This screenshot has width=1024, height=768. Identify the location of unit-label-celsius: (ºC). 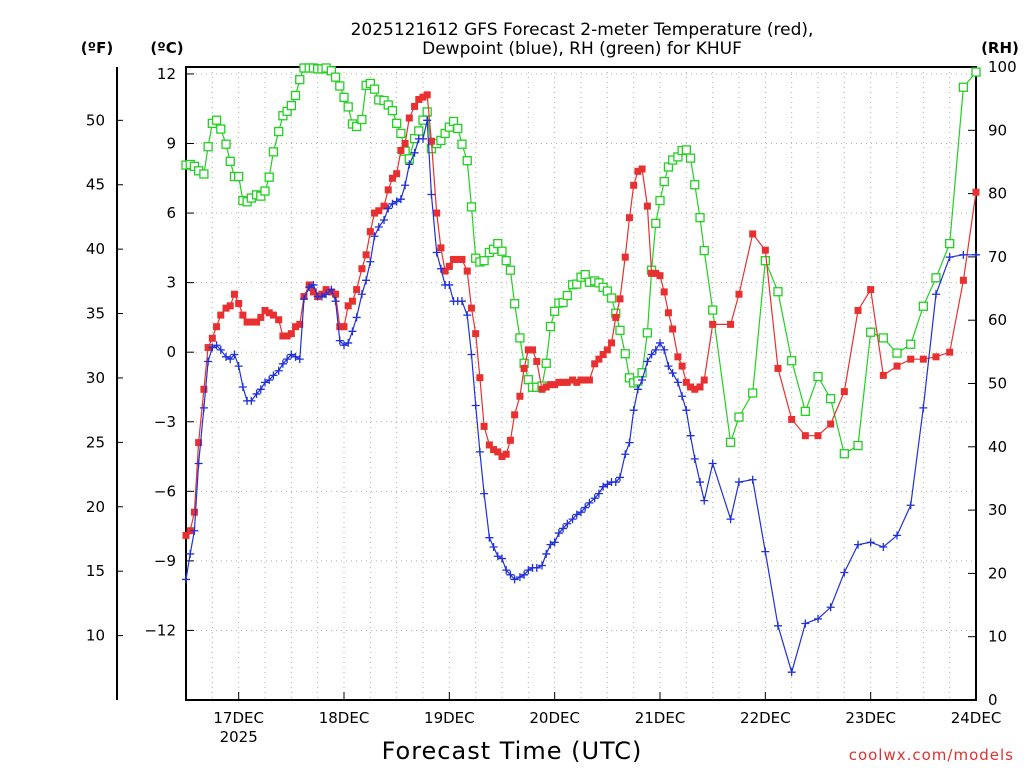
(166, 48).